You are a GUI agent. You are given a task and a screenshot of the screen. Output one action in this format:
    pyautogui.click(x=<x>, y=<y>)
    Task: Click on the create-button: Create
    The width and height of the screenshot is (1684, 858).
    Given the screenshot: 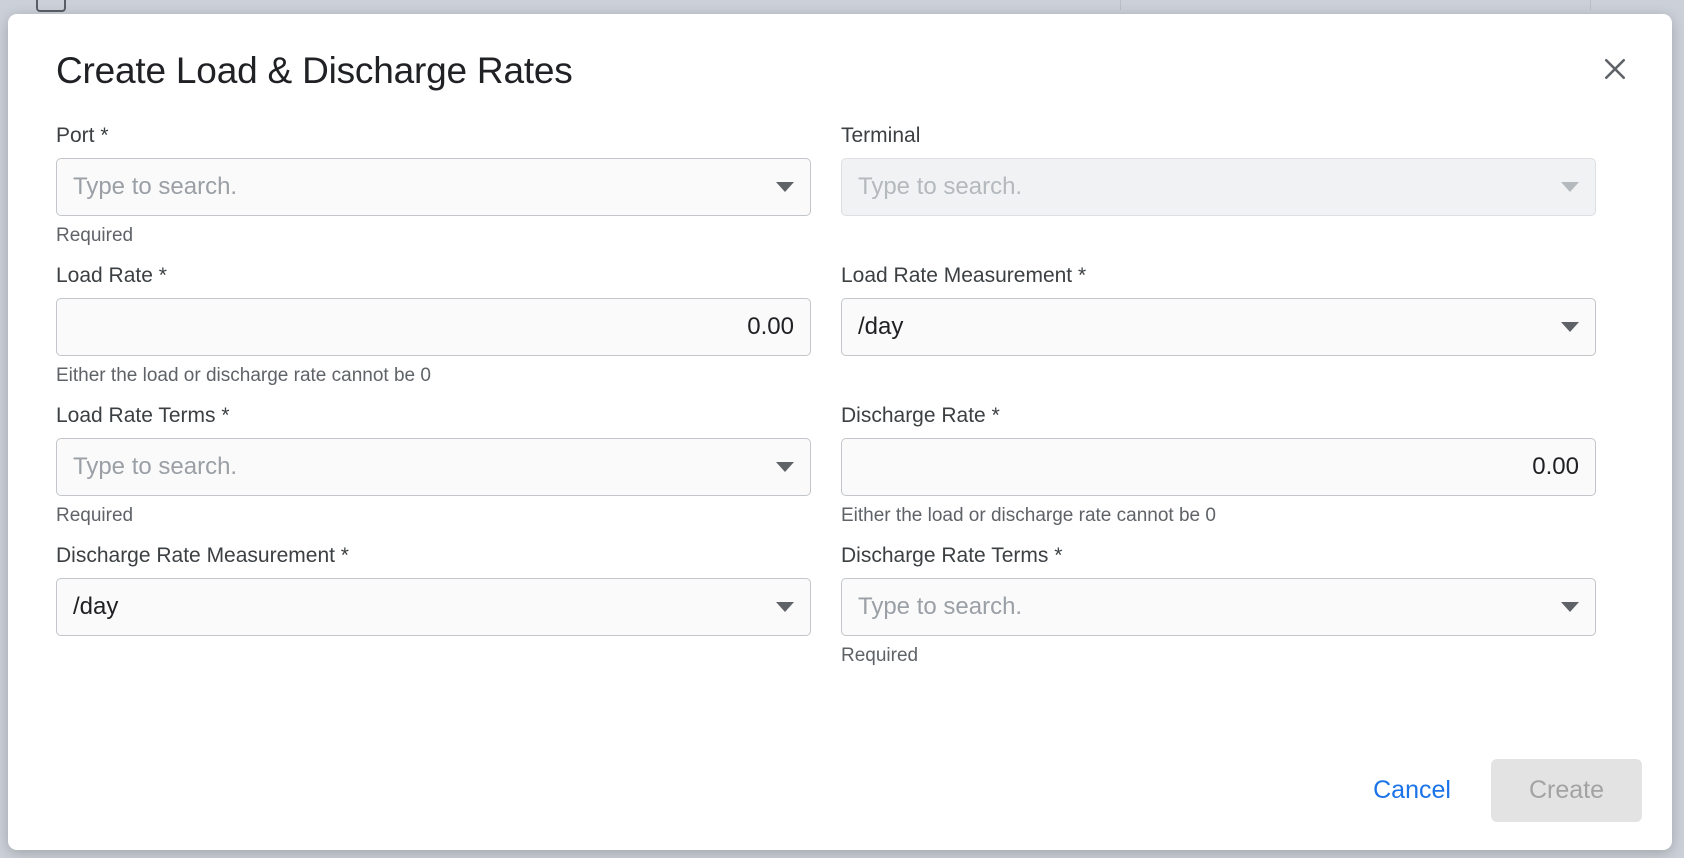 What is the action you would take?
    pyautogui.click(x=1566, y=790)
    